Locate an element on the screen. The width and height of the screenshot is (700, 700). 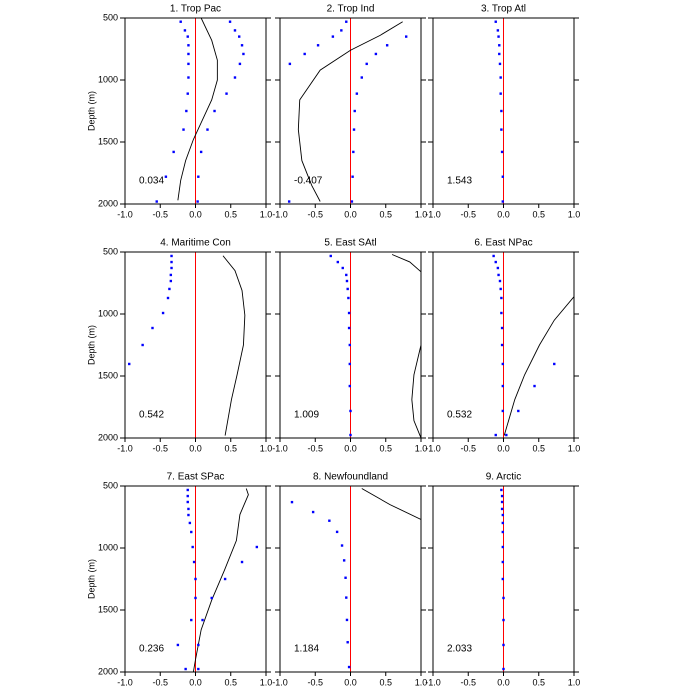
panel-annotation: 0.034 is located at coordinates (151, 181).